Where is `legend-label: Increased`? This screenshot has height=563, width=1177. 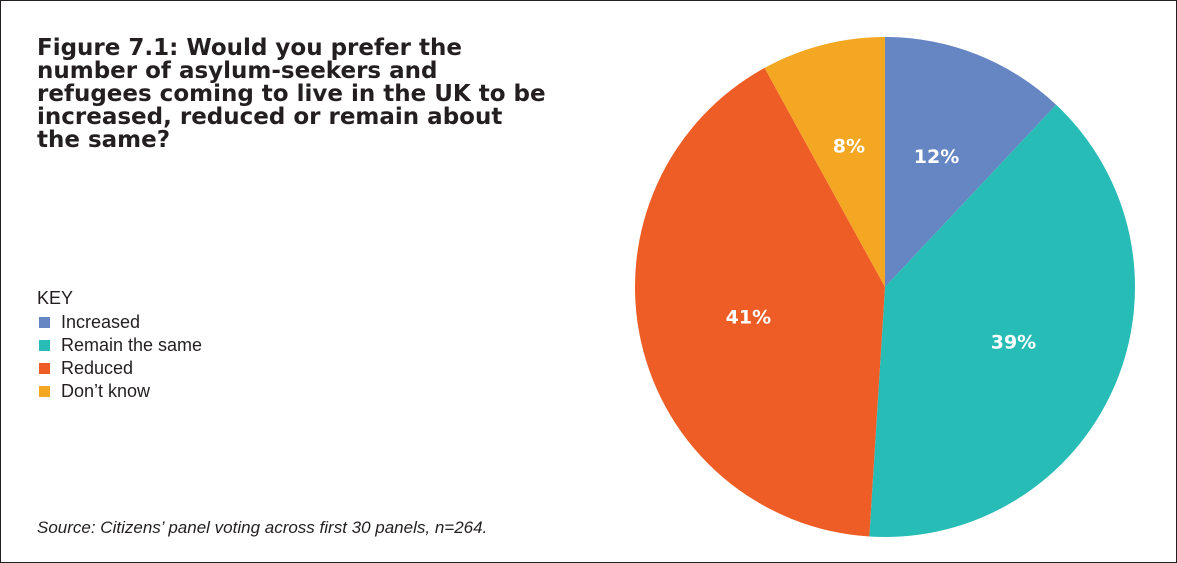
legend-label: Increased is located at coordinates (101, 322).